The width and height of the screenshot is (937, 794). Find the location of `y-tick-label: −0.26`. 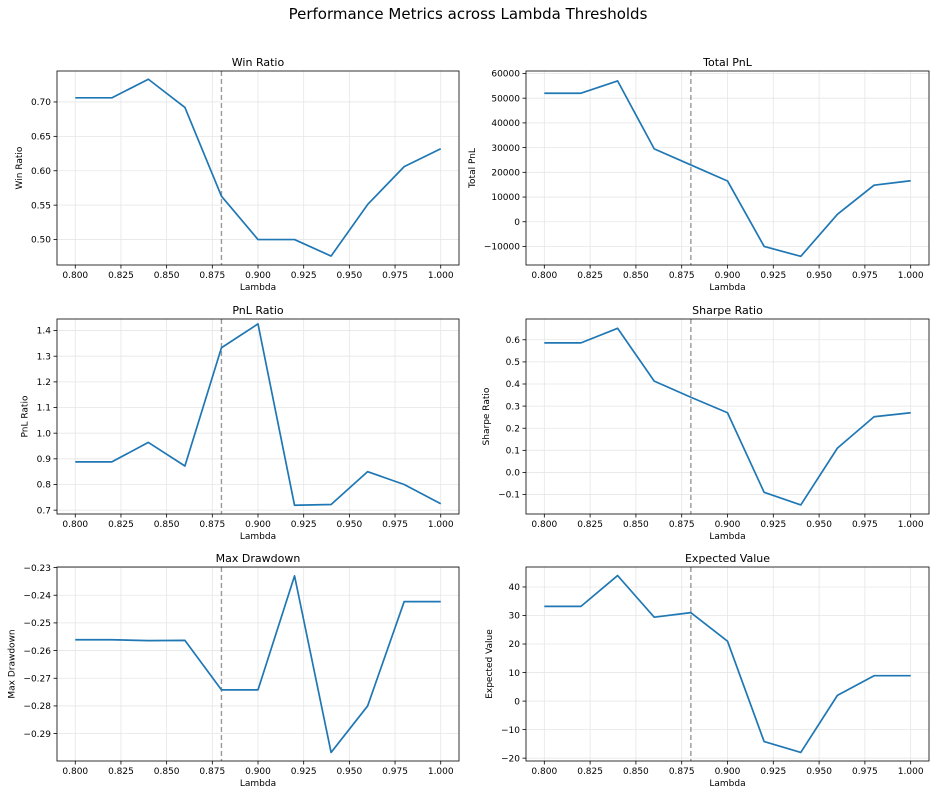

y-tick-label: −0.26 is located at coordinates (37, 652).